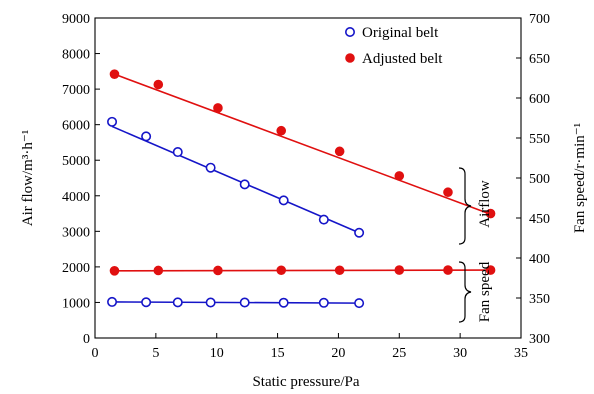 The height and width of the screenshot is (394, 594). I want to click on y-left-tick-label: 0, so click(86, 339).